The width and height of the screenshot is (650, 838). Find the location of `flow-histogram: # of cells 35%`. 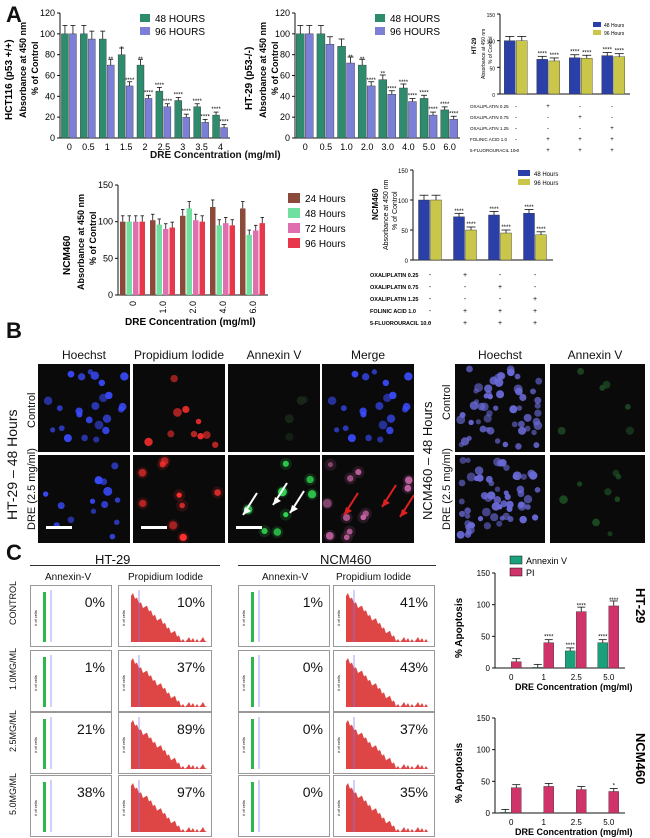

flow-histogram: # of cells 35% is located at coordinates (384, 806).